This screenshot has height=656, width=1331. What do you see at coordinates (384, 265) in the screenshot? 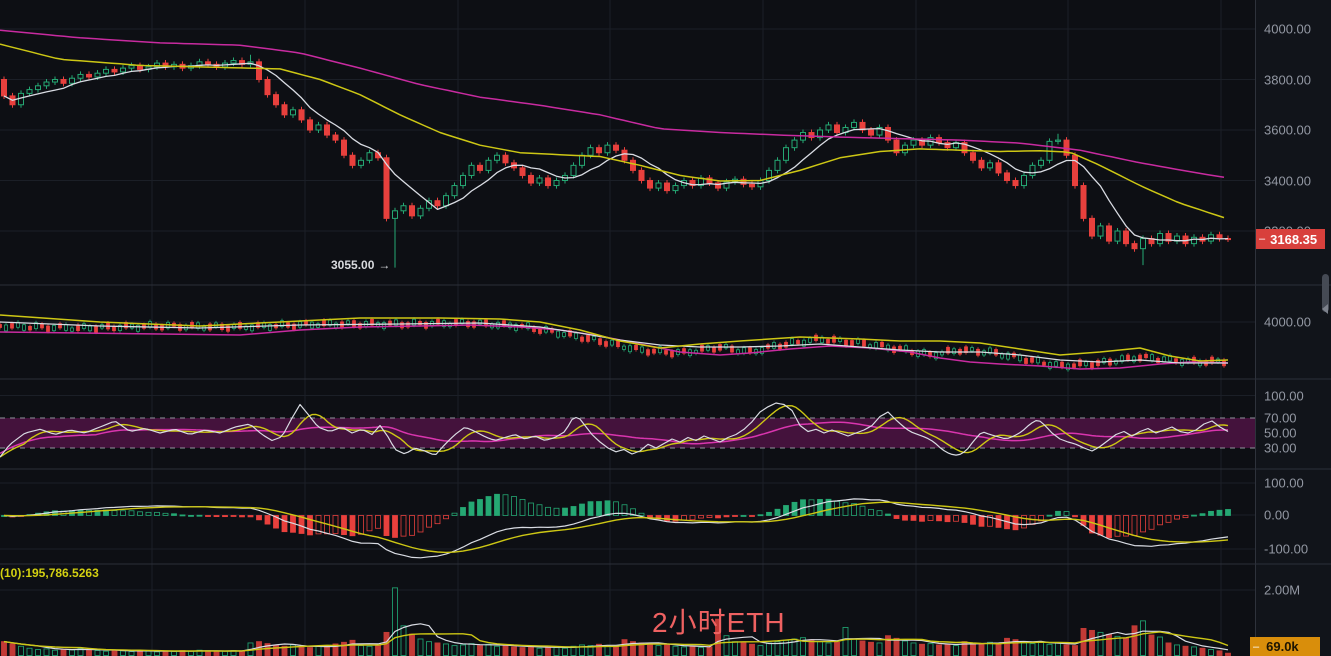
I see `arrow-right-icon: →` at bounding box center [384, 265].